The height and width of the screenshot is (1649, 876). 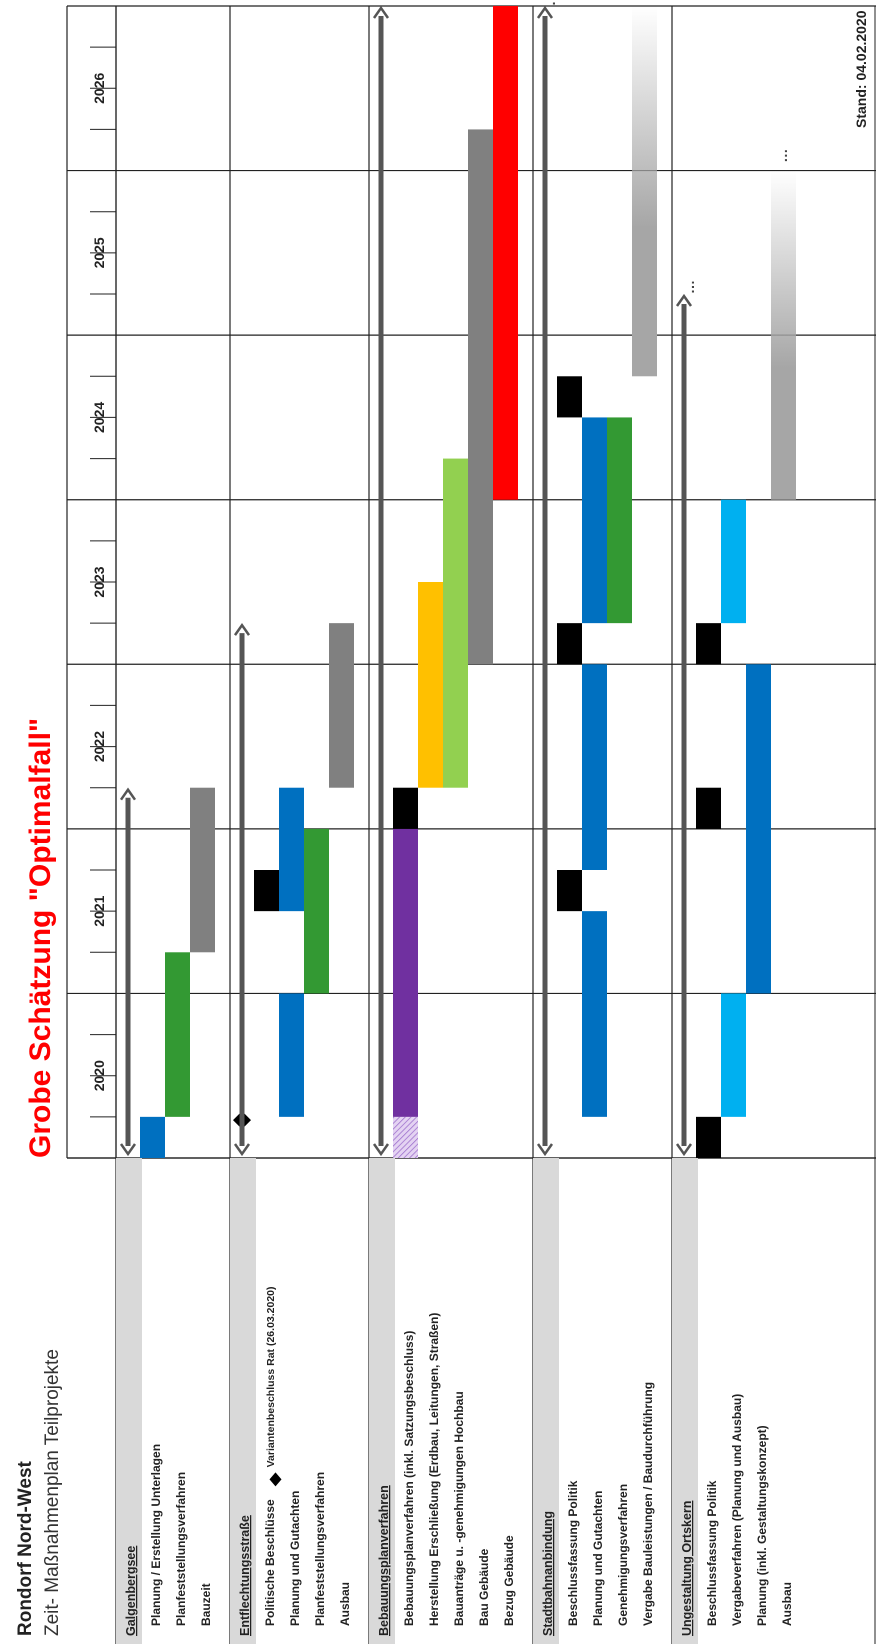 What do you see at coordinates (737, 1510) in the screenshot?
I see `row-label-group: Vergabeverfahren (Planung und Ausbau)` at bounding box center [737, 1510].